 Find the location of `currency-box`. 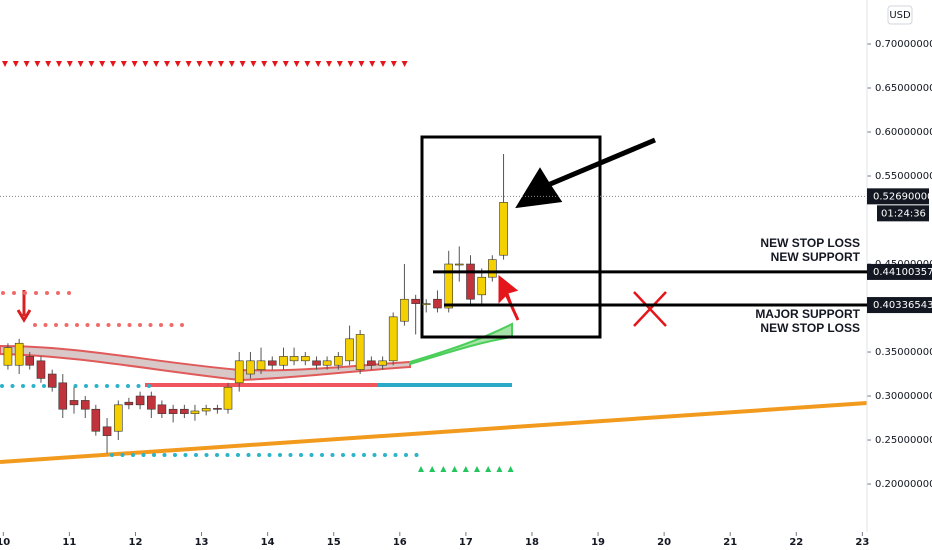

currency-box is located at coordinates (900, 15).